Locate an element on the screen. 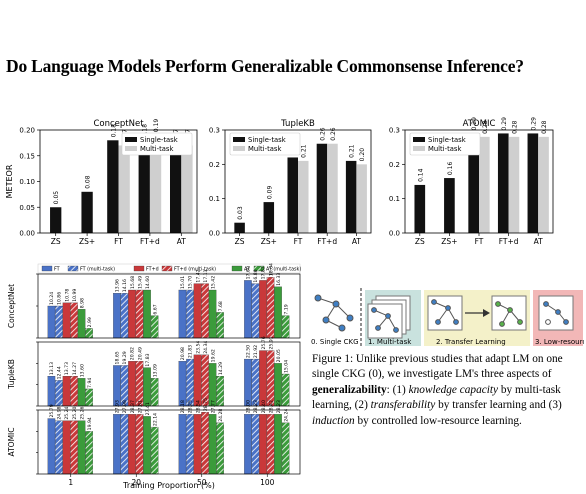  x-tick-label: 50 is located at coordinates (202, 482).